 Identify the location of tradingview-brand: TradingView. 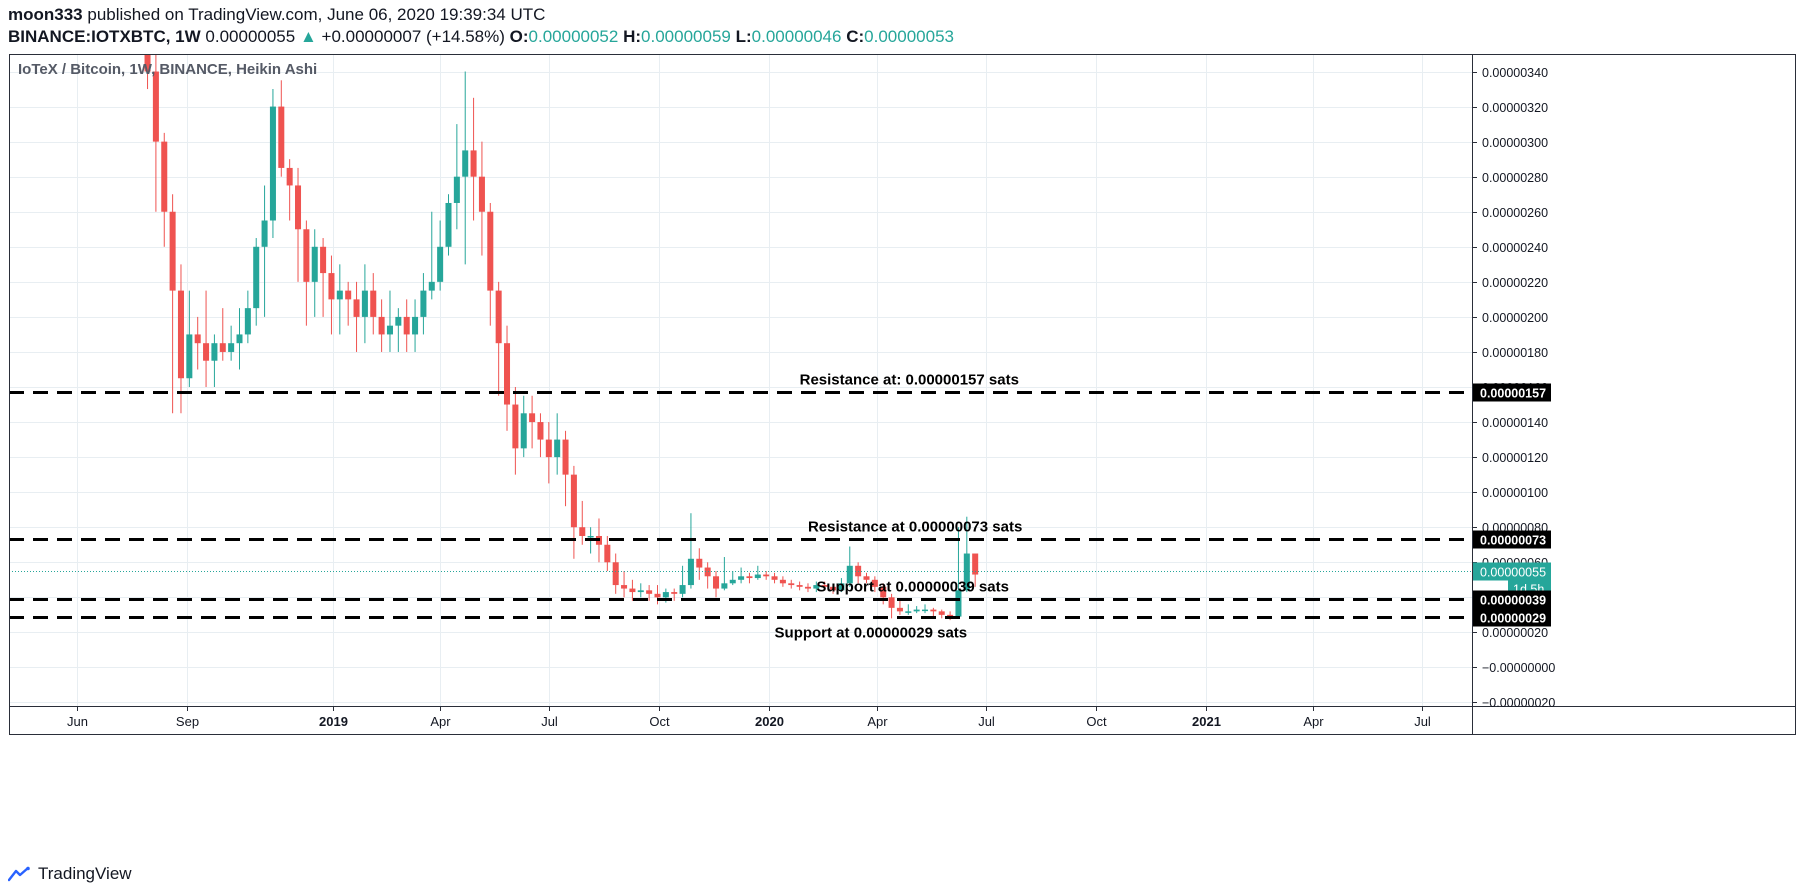
(85, 873).